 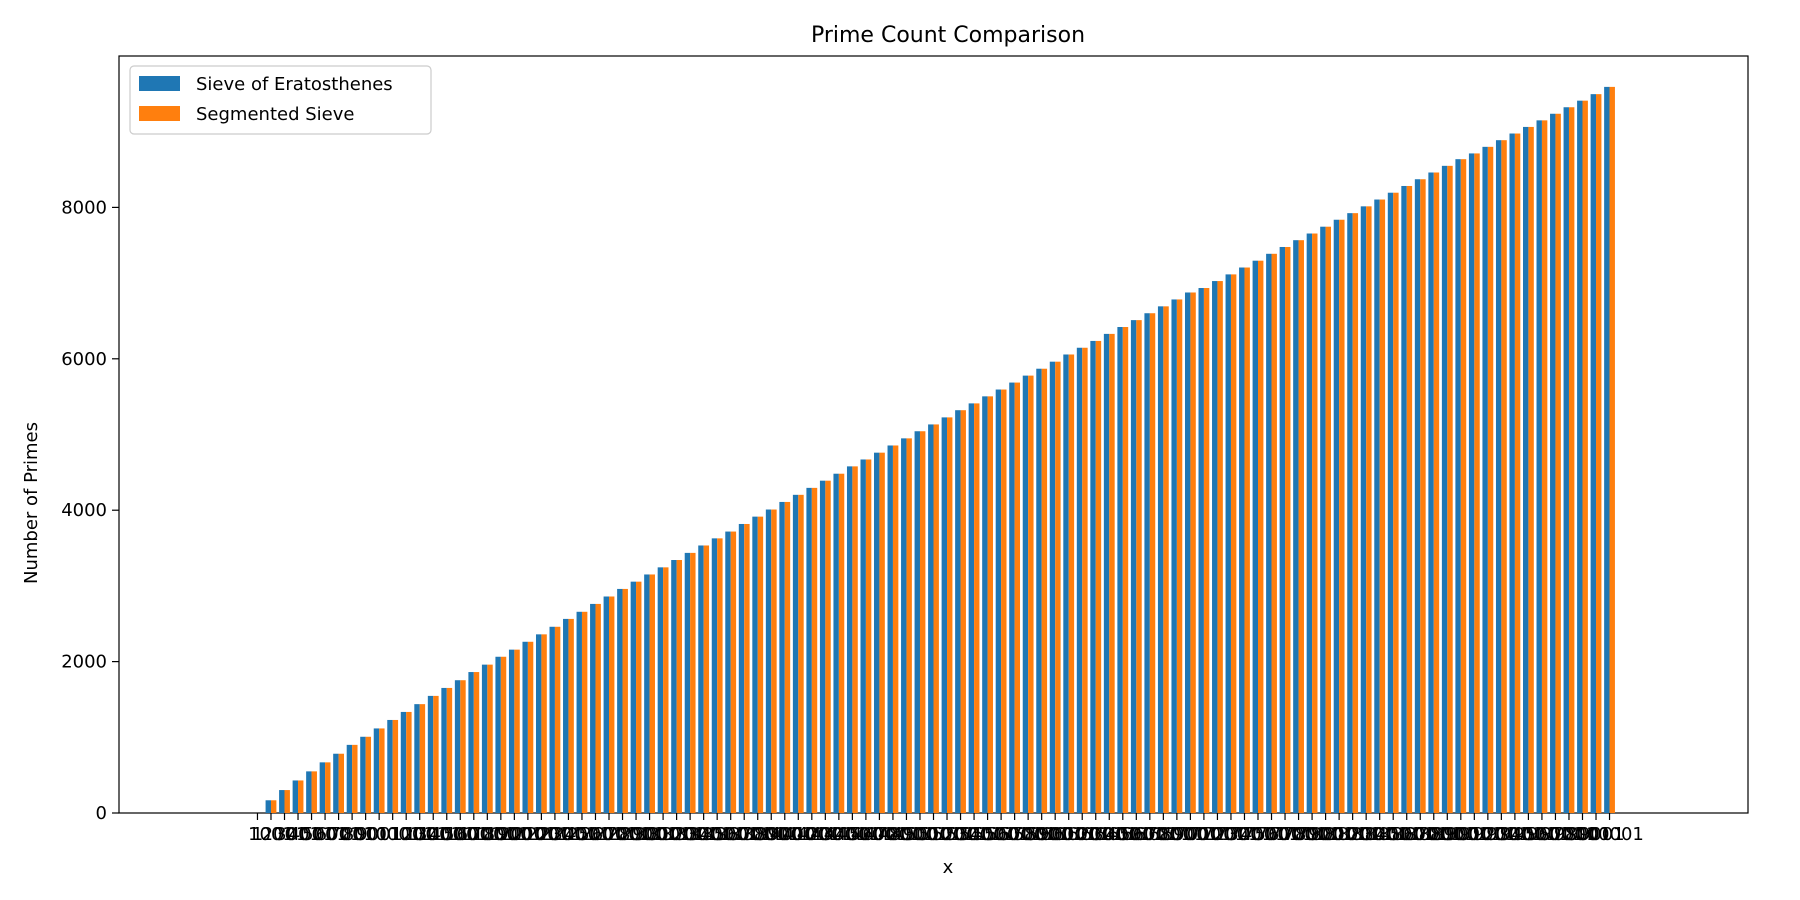 I want to click on x-tick-label: 5001, so click(x=325, y=834).